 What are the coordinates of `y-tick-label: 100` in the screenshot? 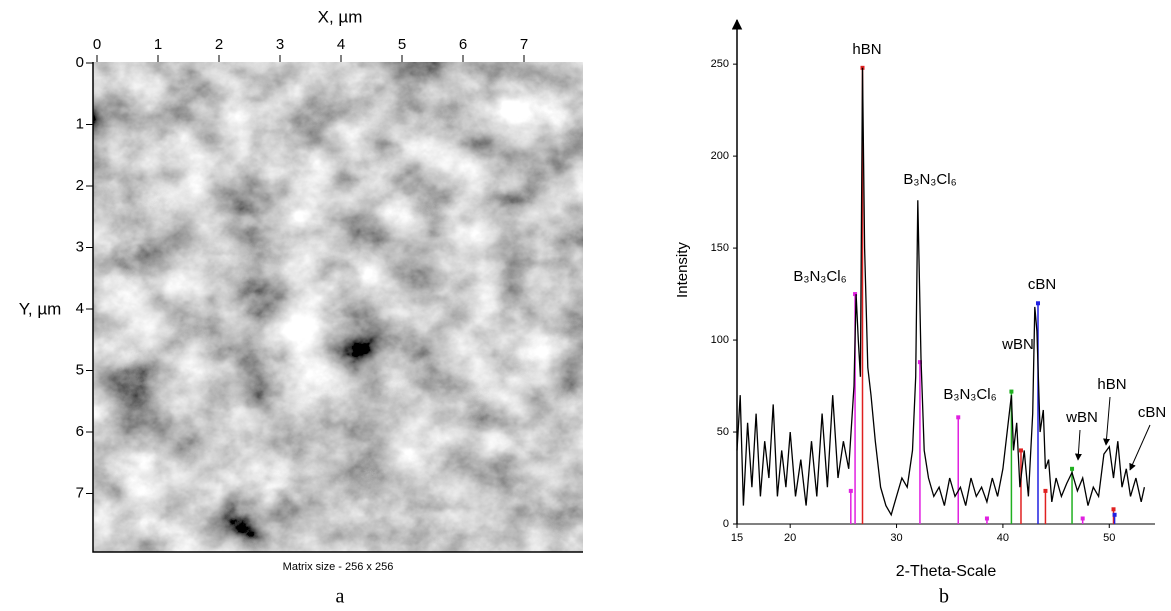 It's located at (720, 340).